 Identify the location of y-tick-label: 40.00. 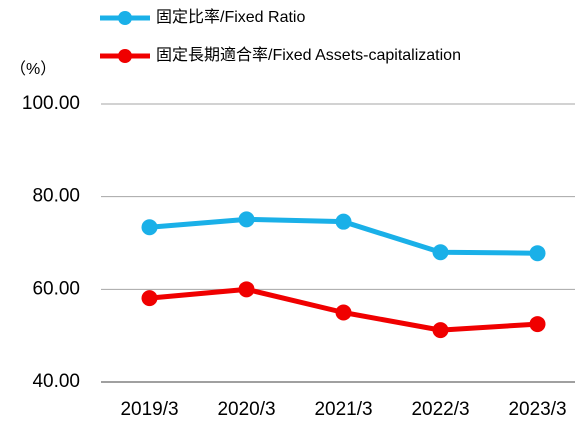
(56, 381).